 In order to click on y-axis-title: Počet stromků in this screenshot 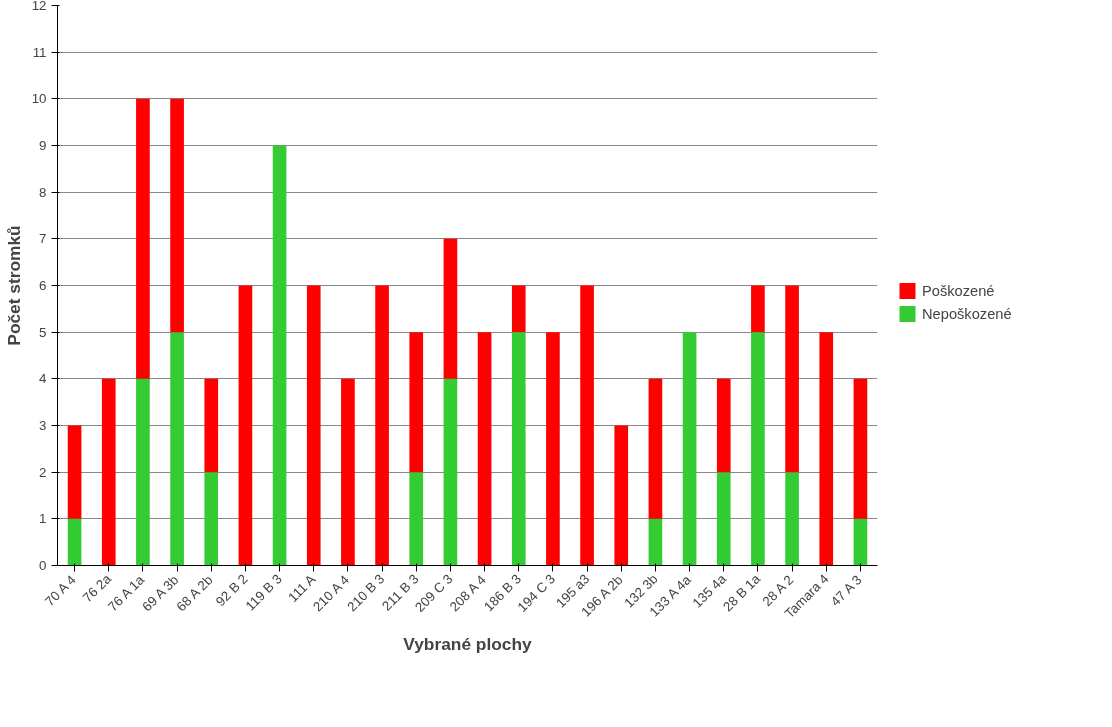, I will do `click(13, 285)`.